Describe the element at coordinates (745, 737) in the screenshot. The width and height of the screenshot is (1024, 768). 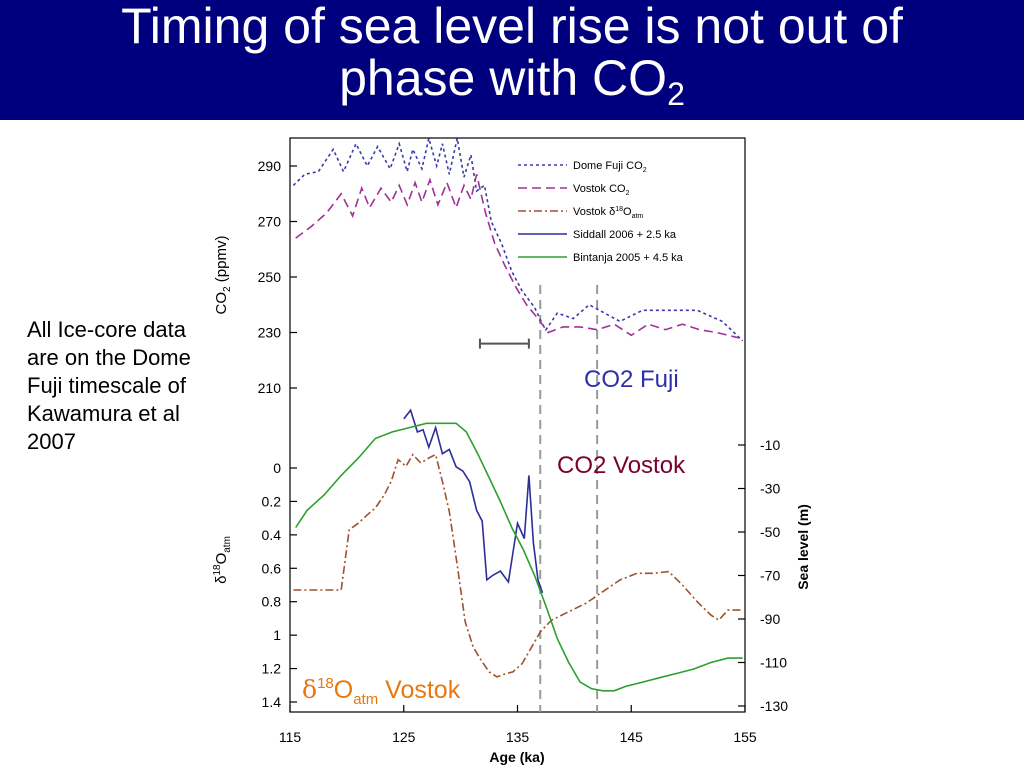
I see `x-tick-label-4: 155` at that location.